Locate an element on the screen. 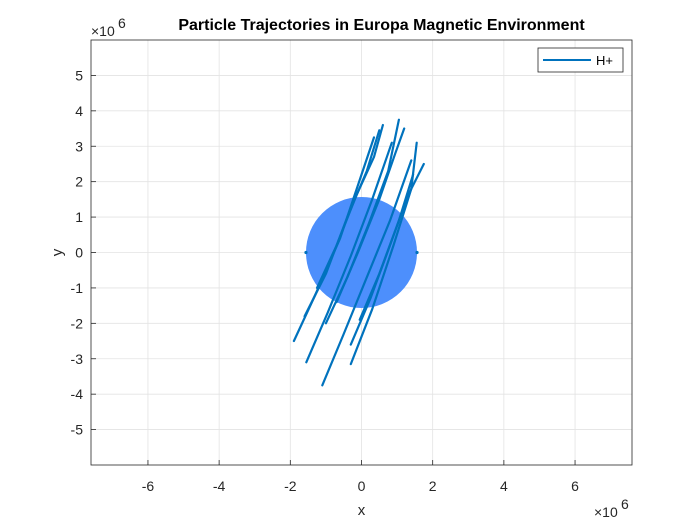  x-tick-label: -6 is located at coordinates (148, 486).